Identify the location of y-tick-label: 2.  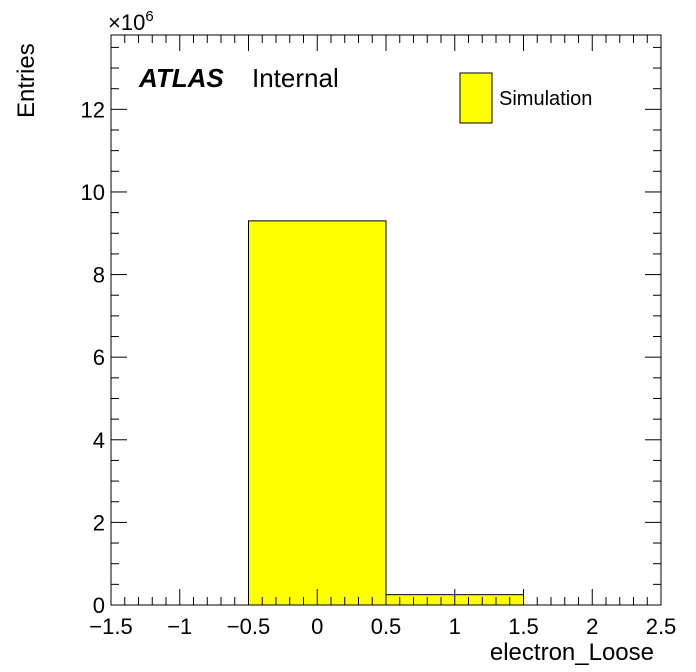
(99, 522).